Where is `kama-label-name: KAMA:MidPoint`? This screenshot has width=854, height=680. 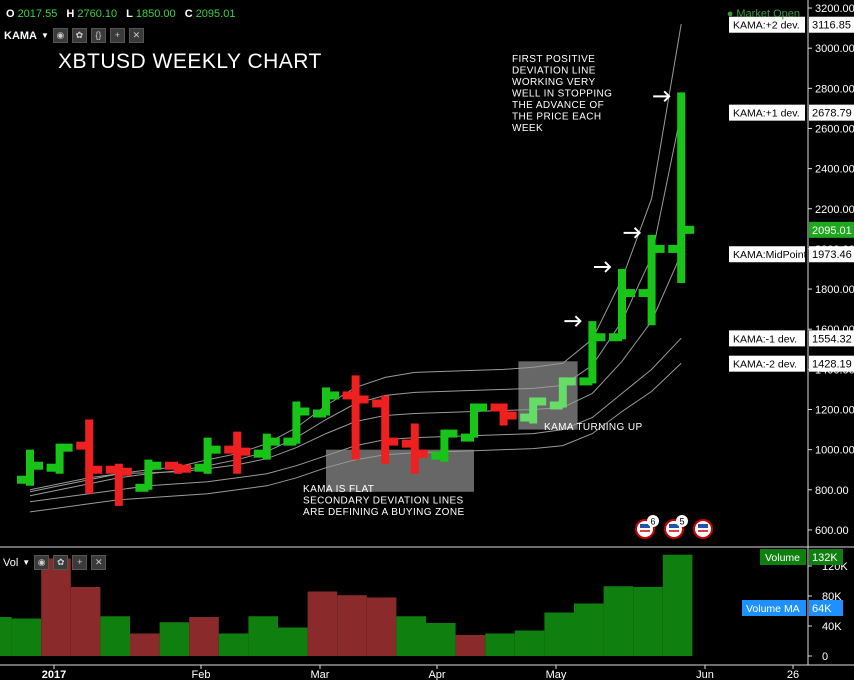 kama-label-name: KAMA:MidPoint is located at coordinates (770, 255).